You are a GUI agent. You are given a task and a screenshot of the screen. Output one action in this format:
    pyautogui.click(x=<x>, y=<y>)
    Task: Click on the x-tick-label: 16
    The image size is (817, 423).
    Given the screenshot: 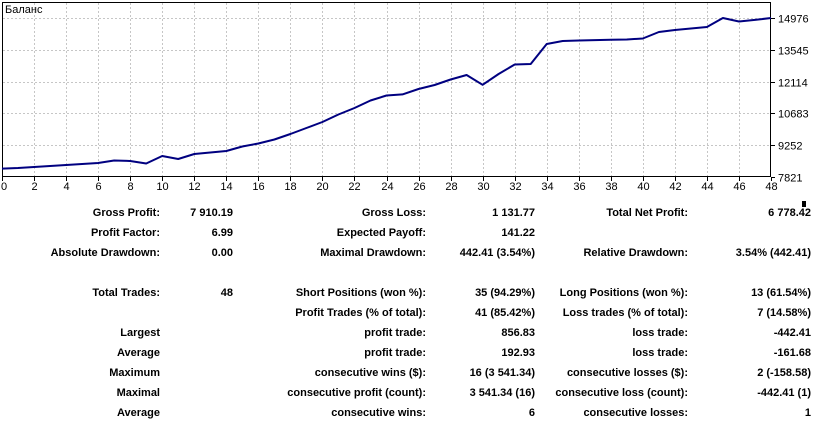 What is the action you would take?
    pyautogui.click(x=258, y=187)
    